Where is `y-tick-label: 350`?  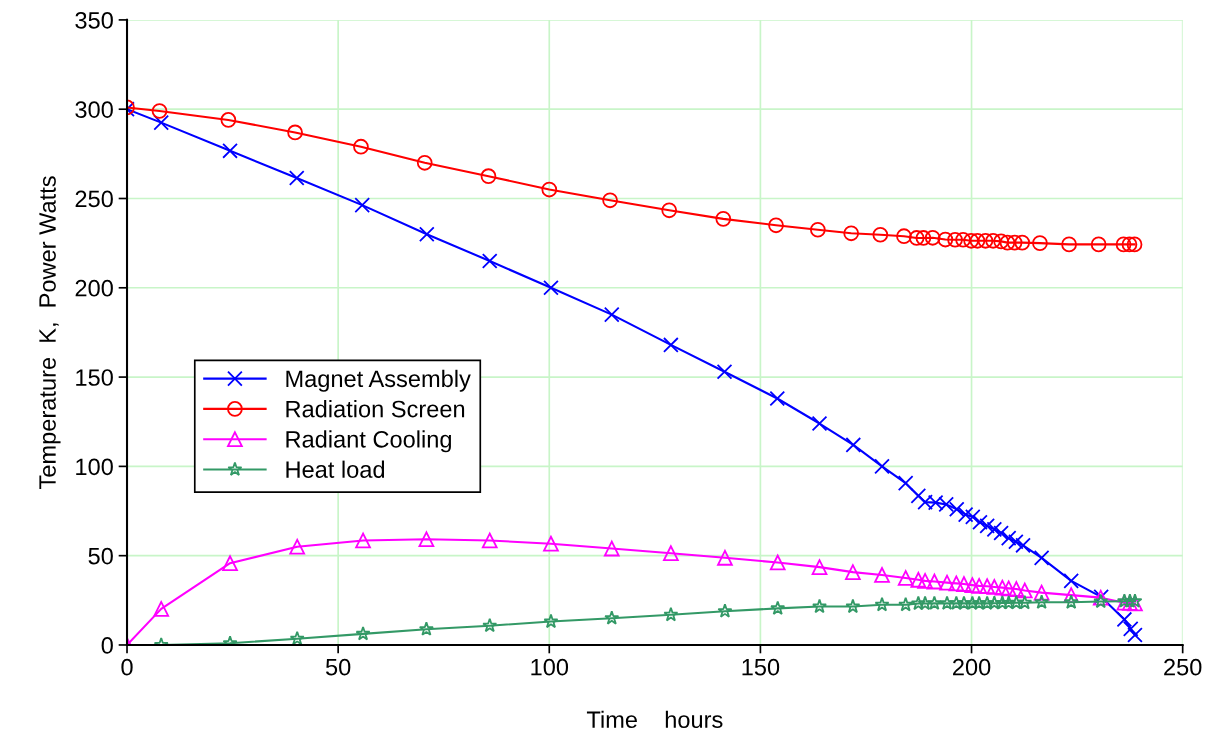
y-tick-label: 350 is located at coordinates (94, 20).